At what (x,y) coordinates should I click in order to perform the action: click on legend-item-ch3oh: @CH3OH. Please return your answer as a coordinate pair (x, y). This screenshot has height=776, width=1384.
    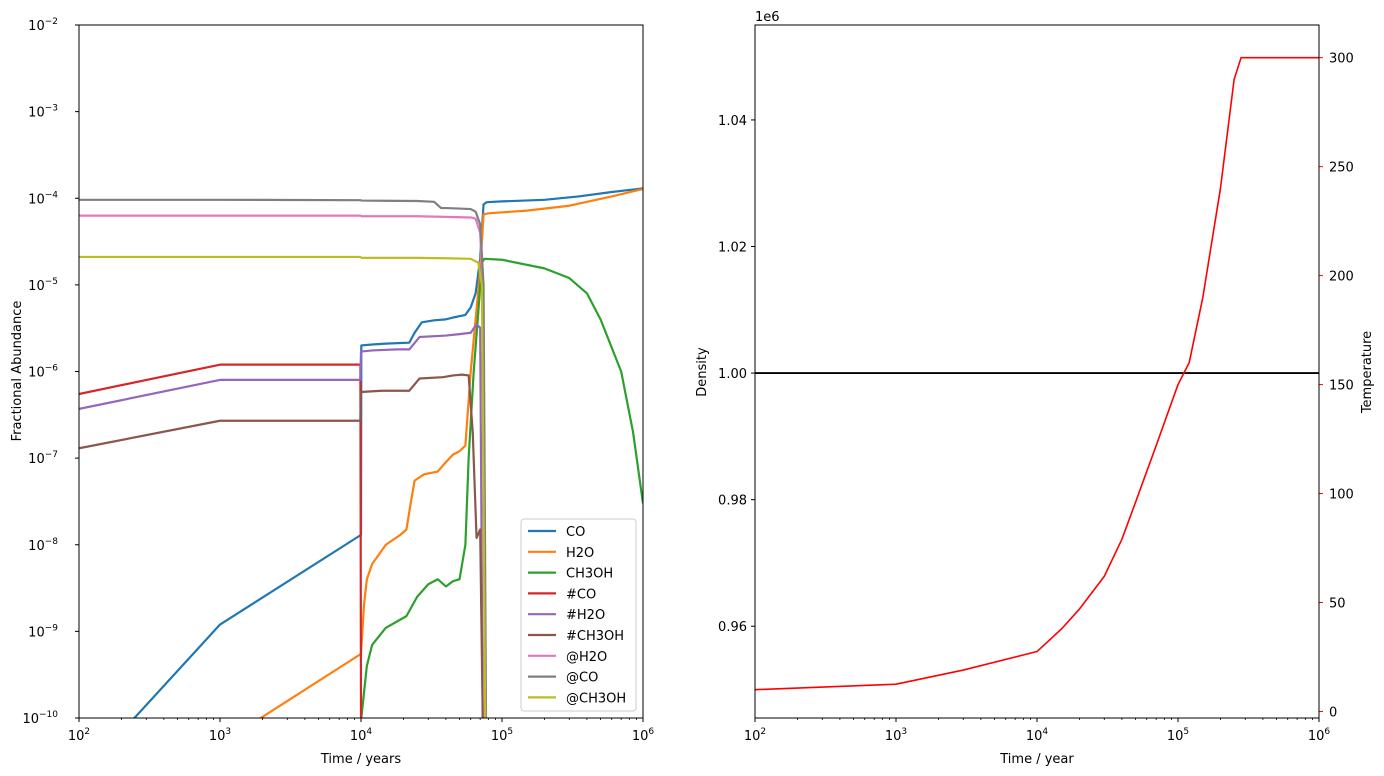
    Looking at the image, I should click on (577, 698).